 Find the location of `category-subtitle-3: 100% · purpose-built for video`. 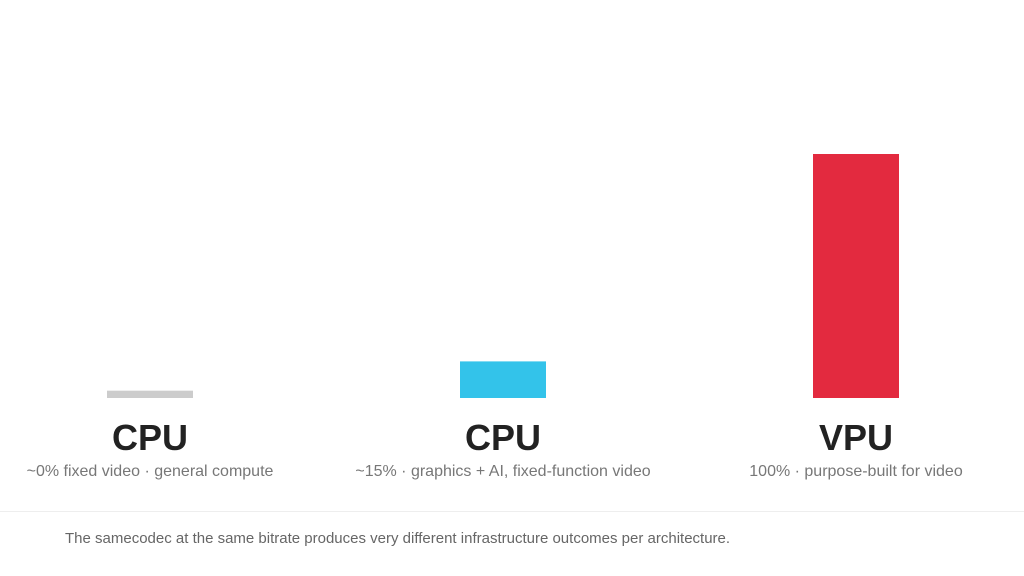

category-subtitle-3: 100% · purpose-built for video is located at coordinates (856, 471).